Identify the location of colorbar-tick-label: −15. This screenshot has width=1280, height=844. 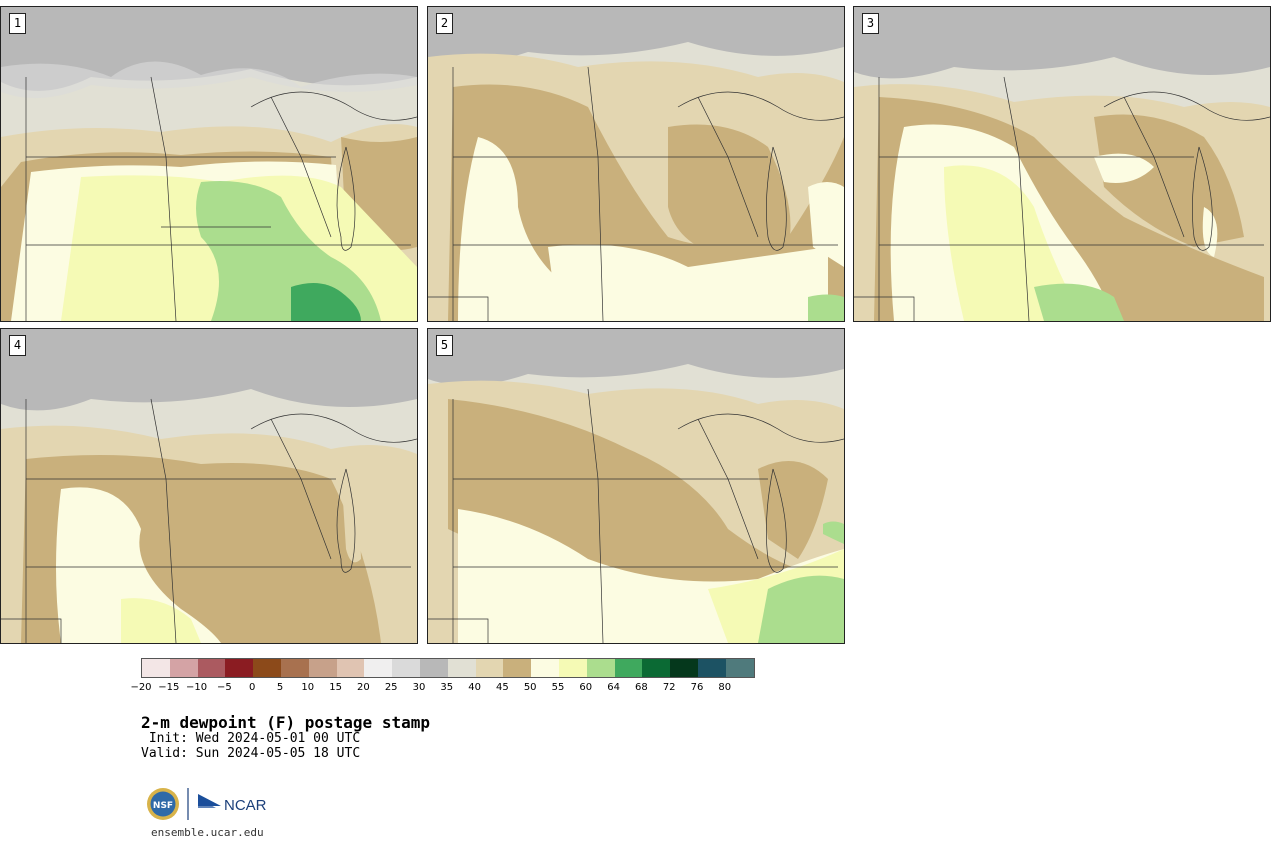
(169, 687).